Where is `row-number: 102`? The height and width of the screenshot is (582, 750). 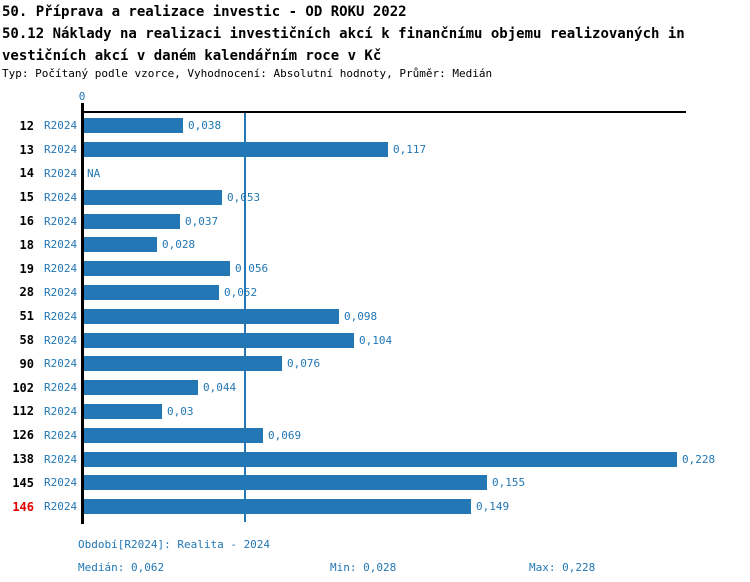
row-number: 102 is located at coordinates (23, 387).